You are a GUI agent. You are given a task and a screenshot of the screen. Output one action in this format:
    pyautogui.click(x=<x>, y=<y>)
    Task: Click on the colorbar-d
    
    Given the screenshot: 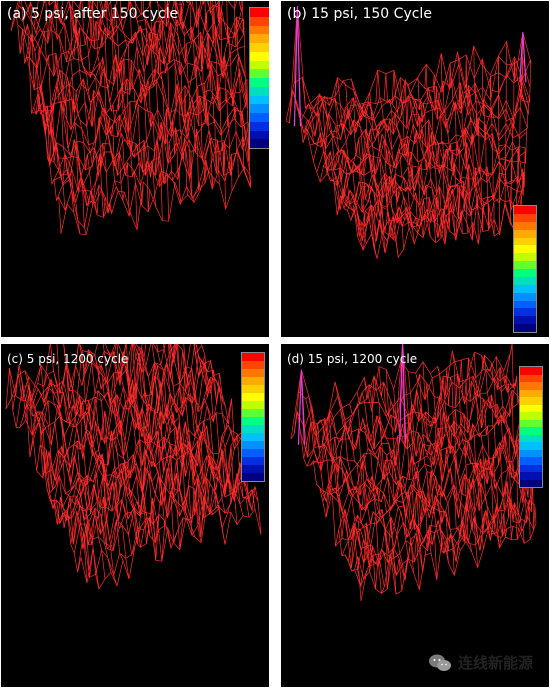 What is the action you would take?
    pyautogui.click(x=531, y=427)
    